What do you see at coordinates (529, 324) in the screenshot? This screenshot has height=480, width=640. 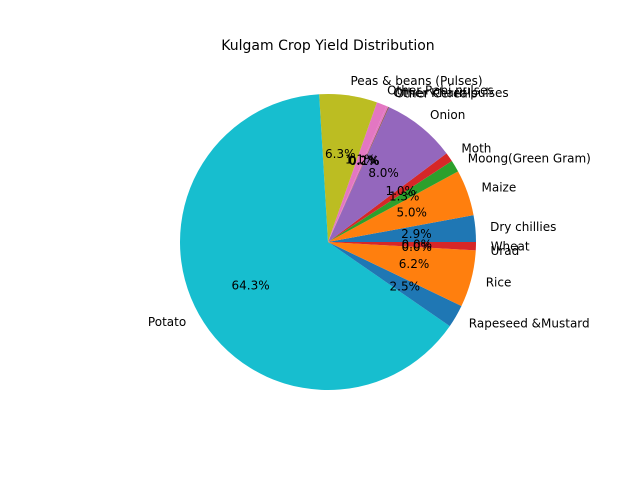 I see `slice-label-rapeseed-mustard: Rapeseed &Mustard` at bounding box center [529, 324].